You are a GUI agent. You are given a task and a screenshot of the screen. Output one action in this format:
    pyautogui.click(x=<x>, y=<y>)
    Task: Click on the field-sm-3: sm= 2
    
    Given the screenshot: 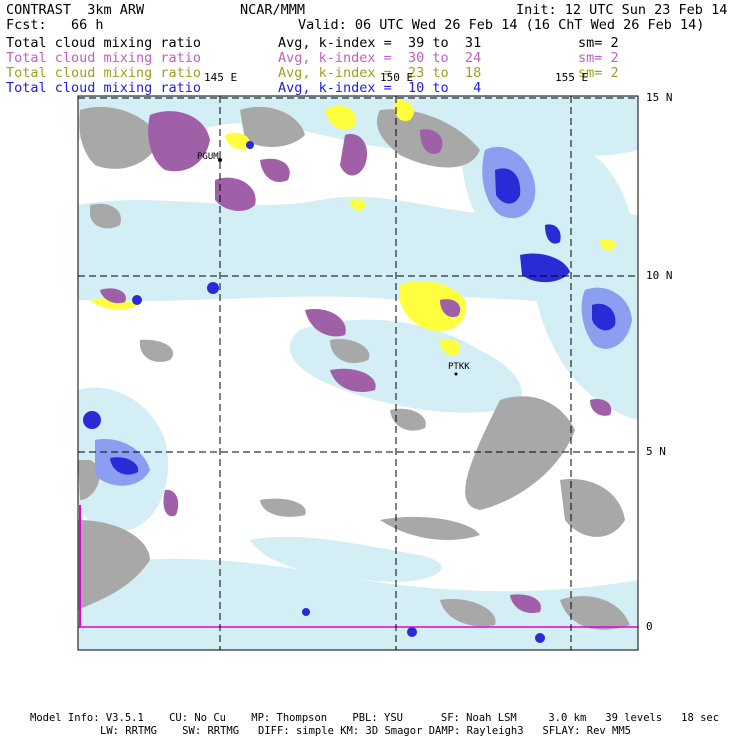 What is the action you would take?
    pyautogui.click(x=598, y=73)
    